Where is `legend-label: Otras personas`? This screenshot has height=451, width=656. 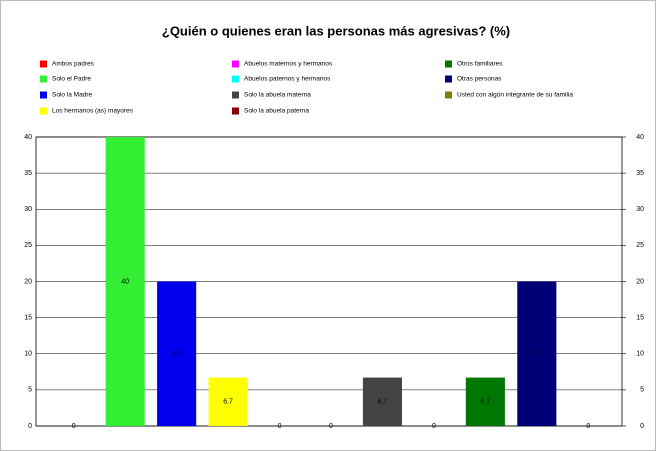 legend-label: Otras personas is located at coordinates (479, 79).